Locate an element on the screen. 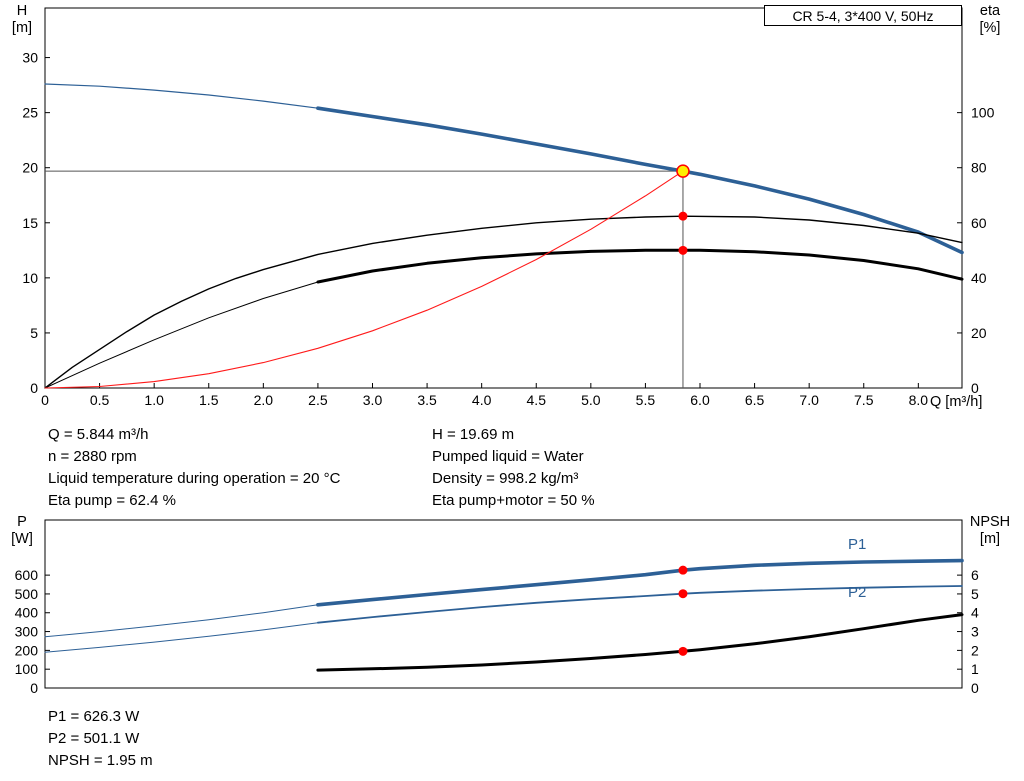 The image size is (1024, 781). hq-eta-chart-x-tick-label: 6.0 is located at coordinates (700, 400).